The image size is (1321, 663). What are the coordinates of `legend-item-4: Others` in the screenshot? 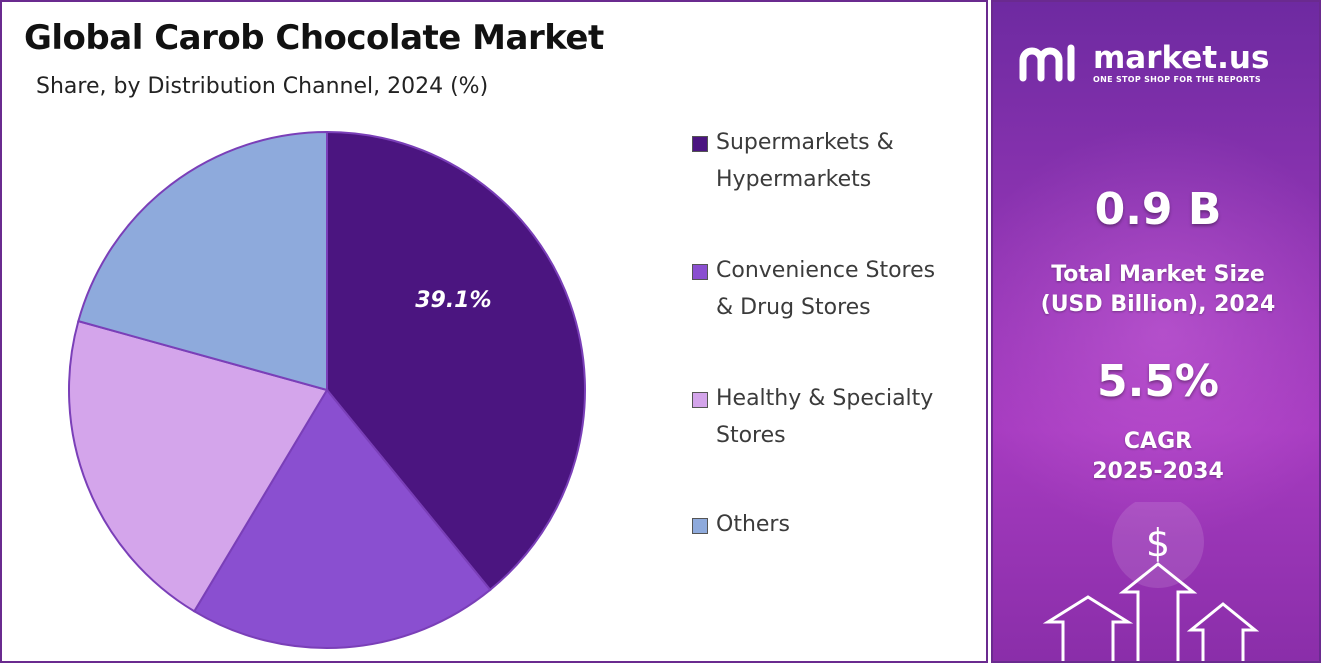 It's located at (835, 524).